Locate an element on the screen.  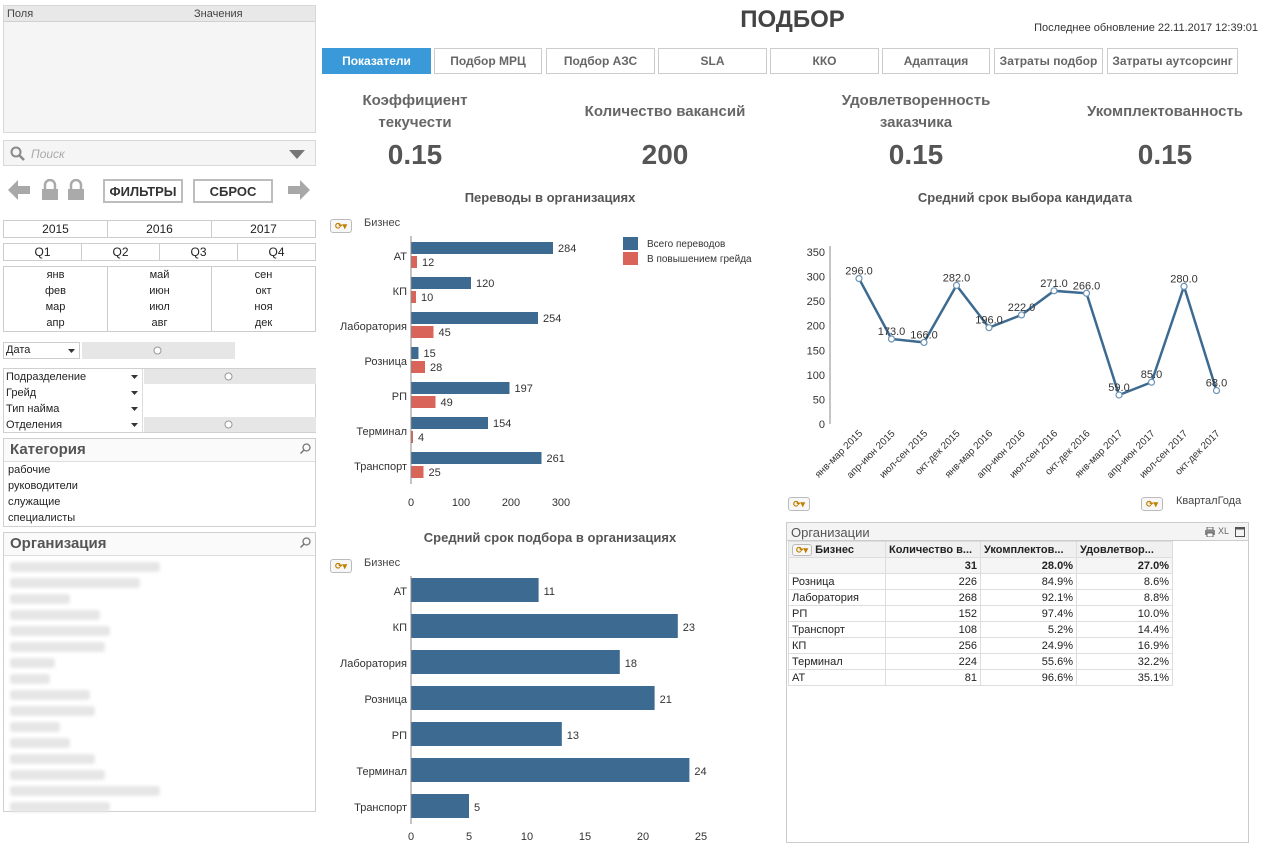
maximize-icon is located at coordinates (1240, 532).